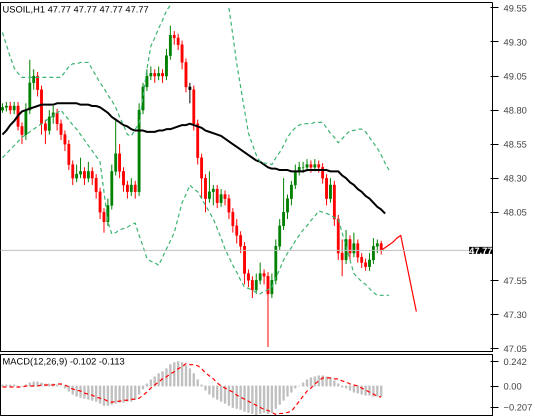 This screenshot has height=416, width=535. What do you see at coordinates (518, 407) in the screenshot?
I see `y-tick-label: −0.207` at bounding box center [518, 407].